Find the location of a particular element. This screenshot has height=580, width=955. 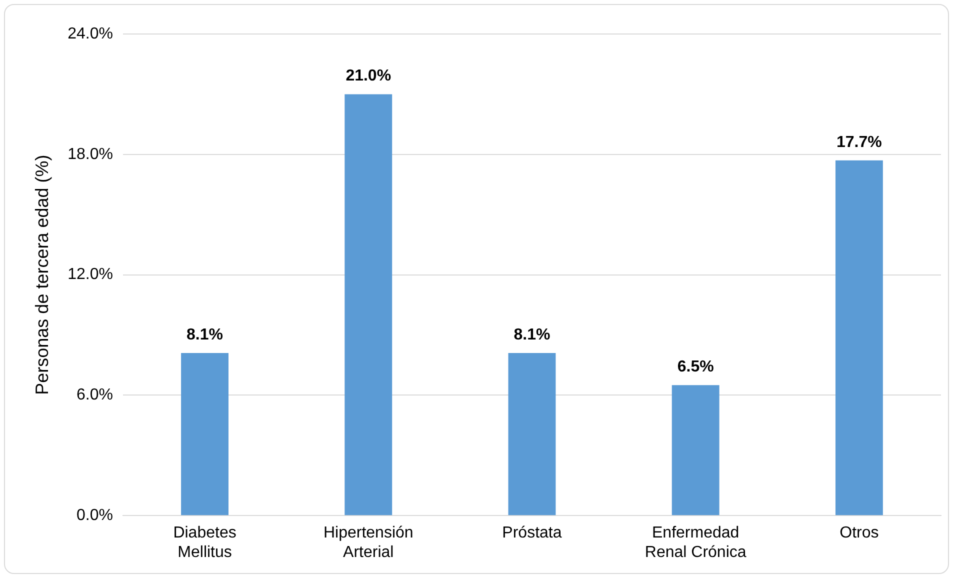

y-tick-label: 18.0% is located at coordinates (90, 154).